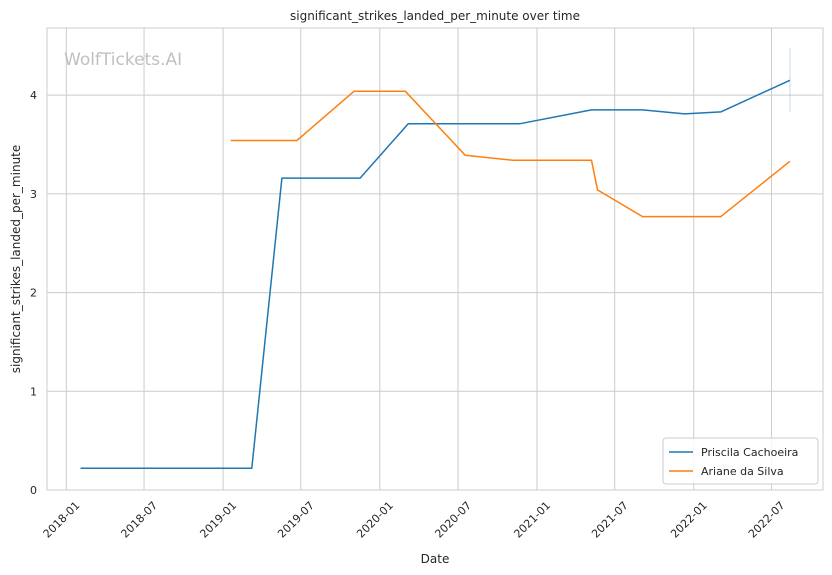 Image resolution: width=832 pixels, height=575 pixels. I want to click on x-tick-label: 2021-07, so click(610, 520).